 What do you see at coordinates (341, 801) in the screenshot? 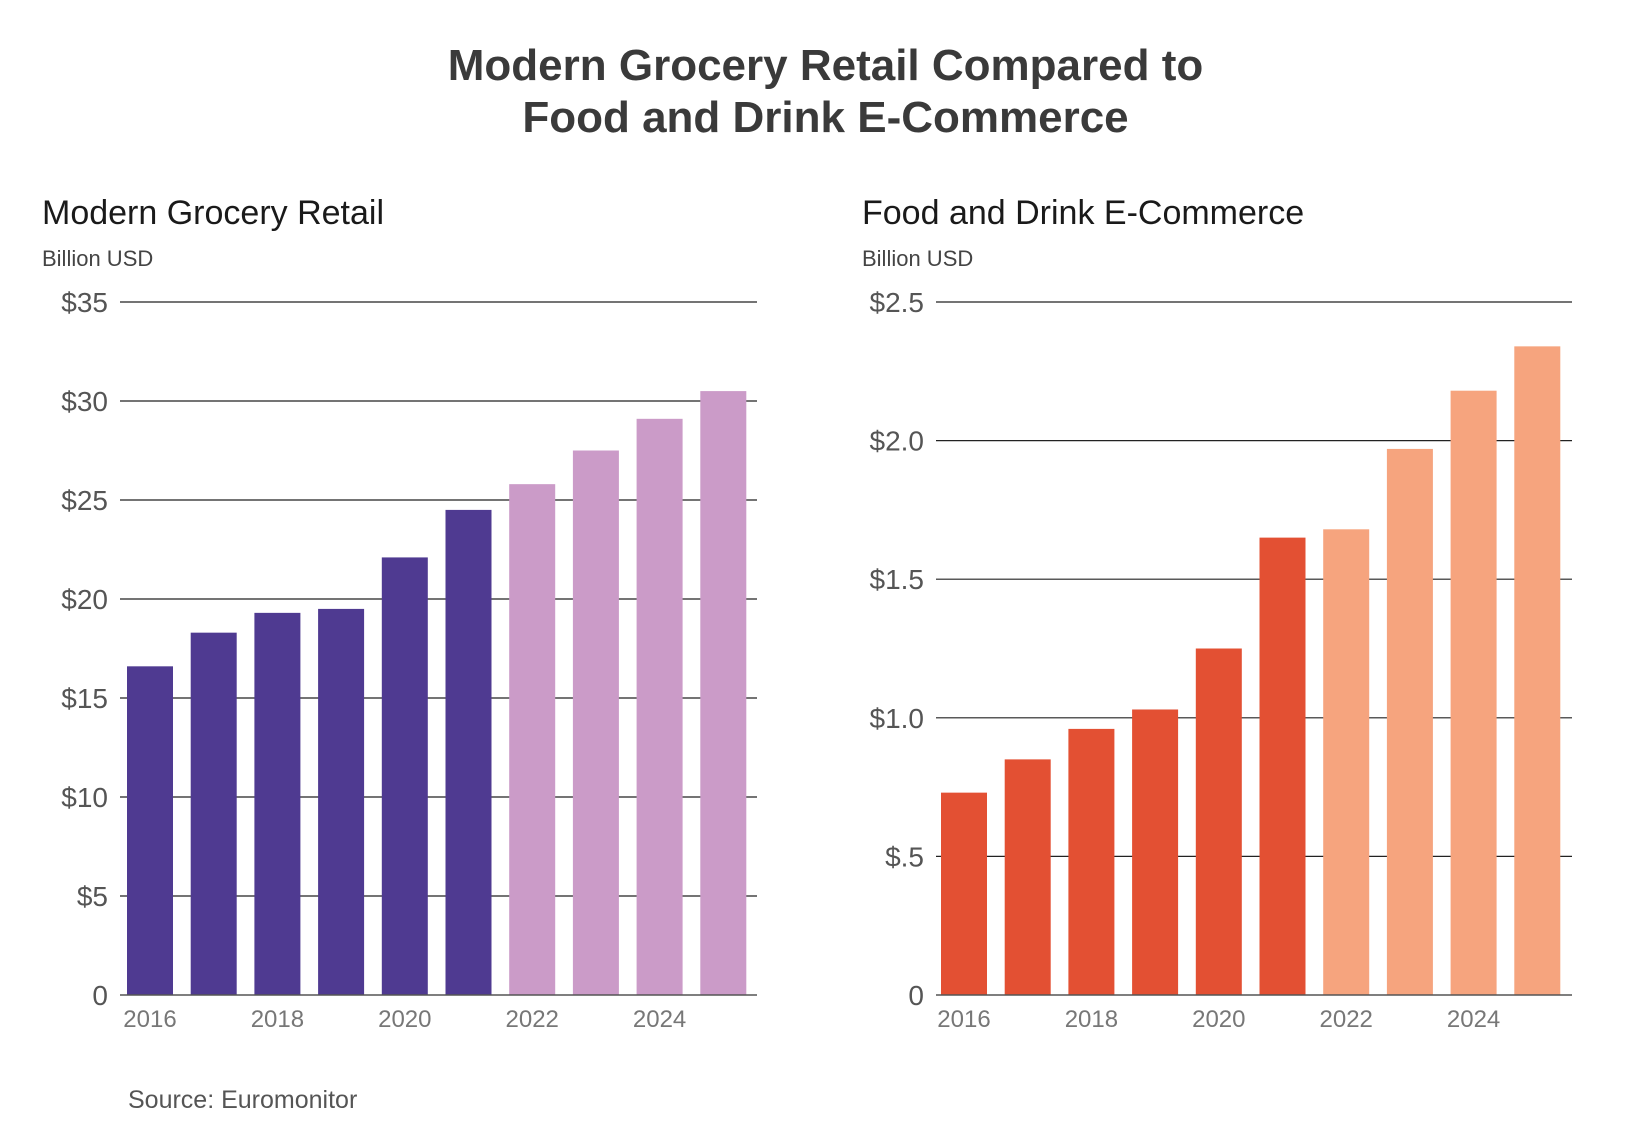
I see `left-bar-2019` at bounding box center [341, 801].